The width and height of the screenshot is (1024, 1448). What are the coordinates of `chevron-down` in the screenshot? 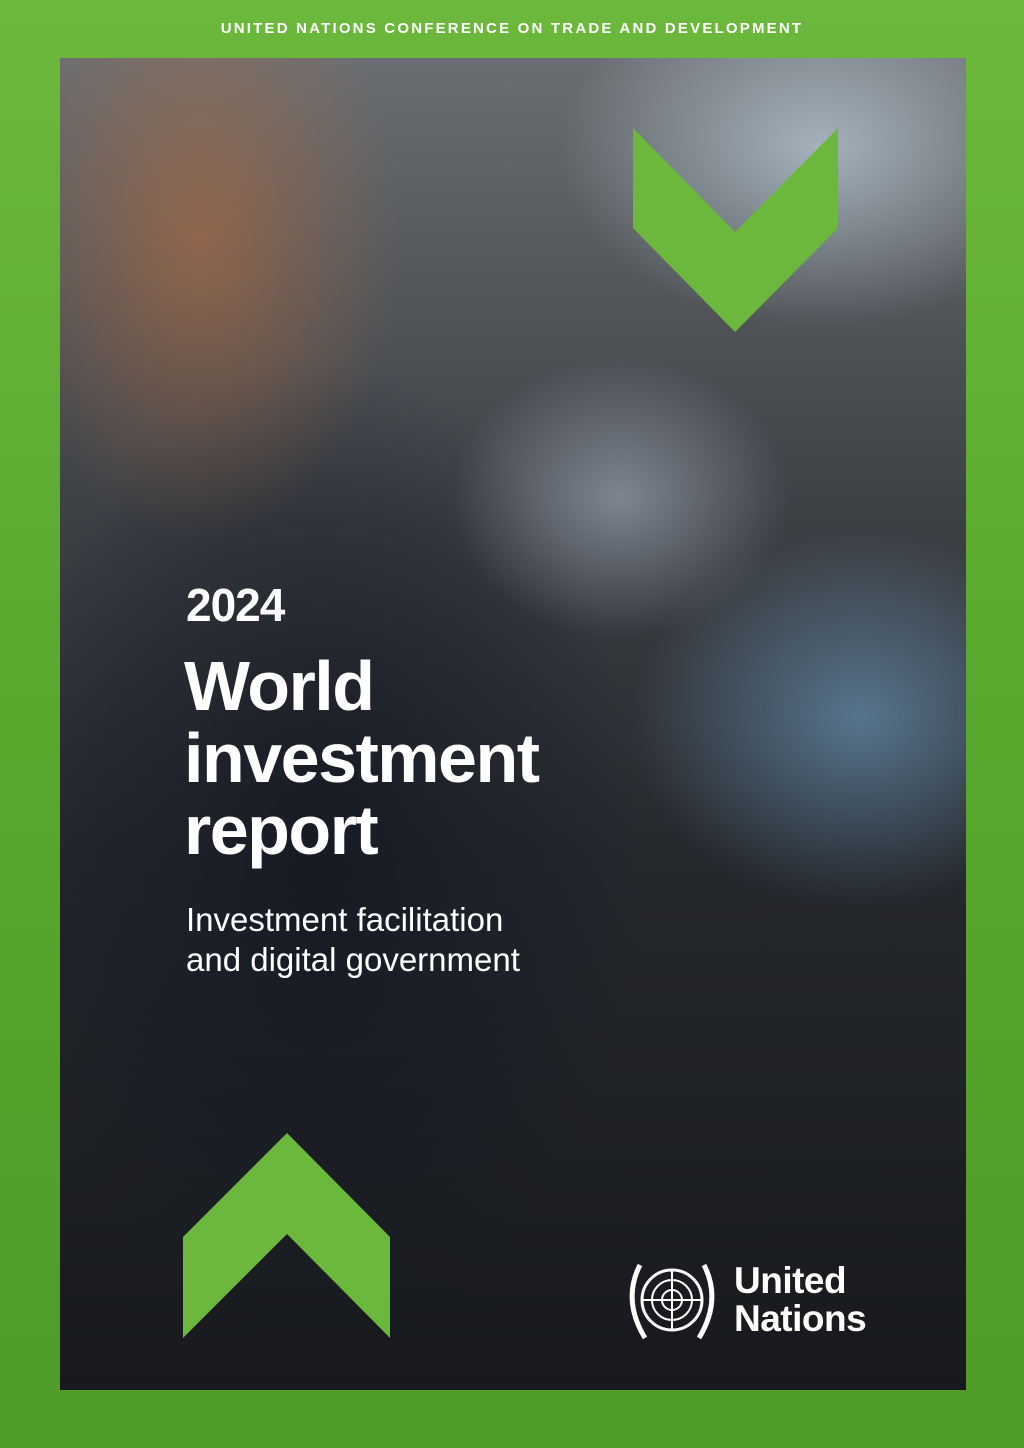 It's located at (735, 230).